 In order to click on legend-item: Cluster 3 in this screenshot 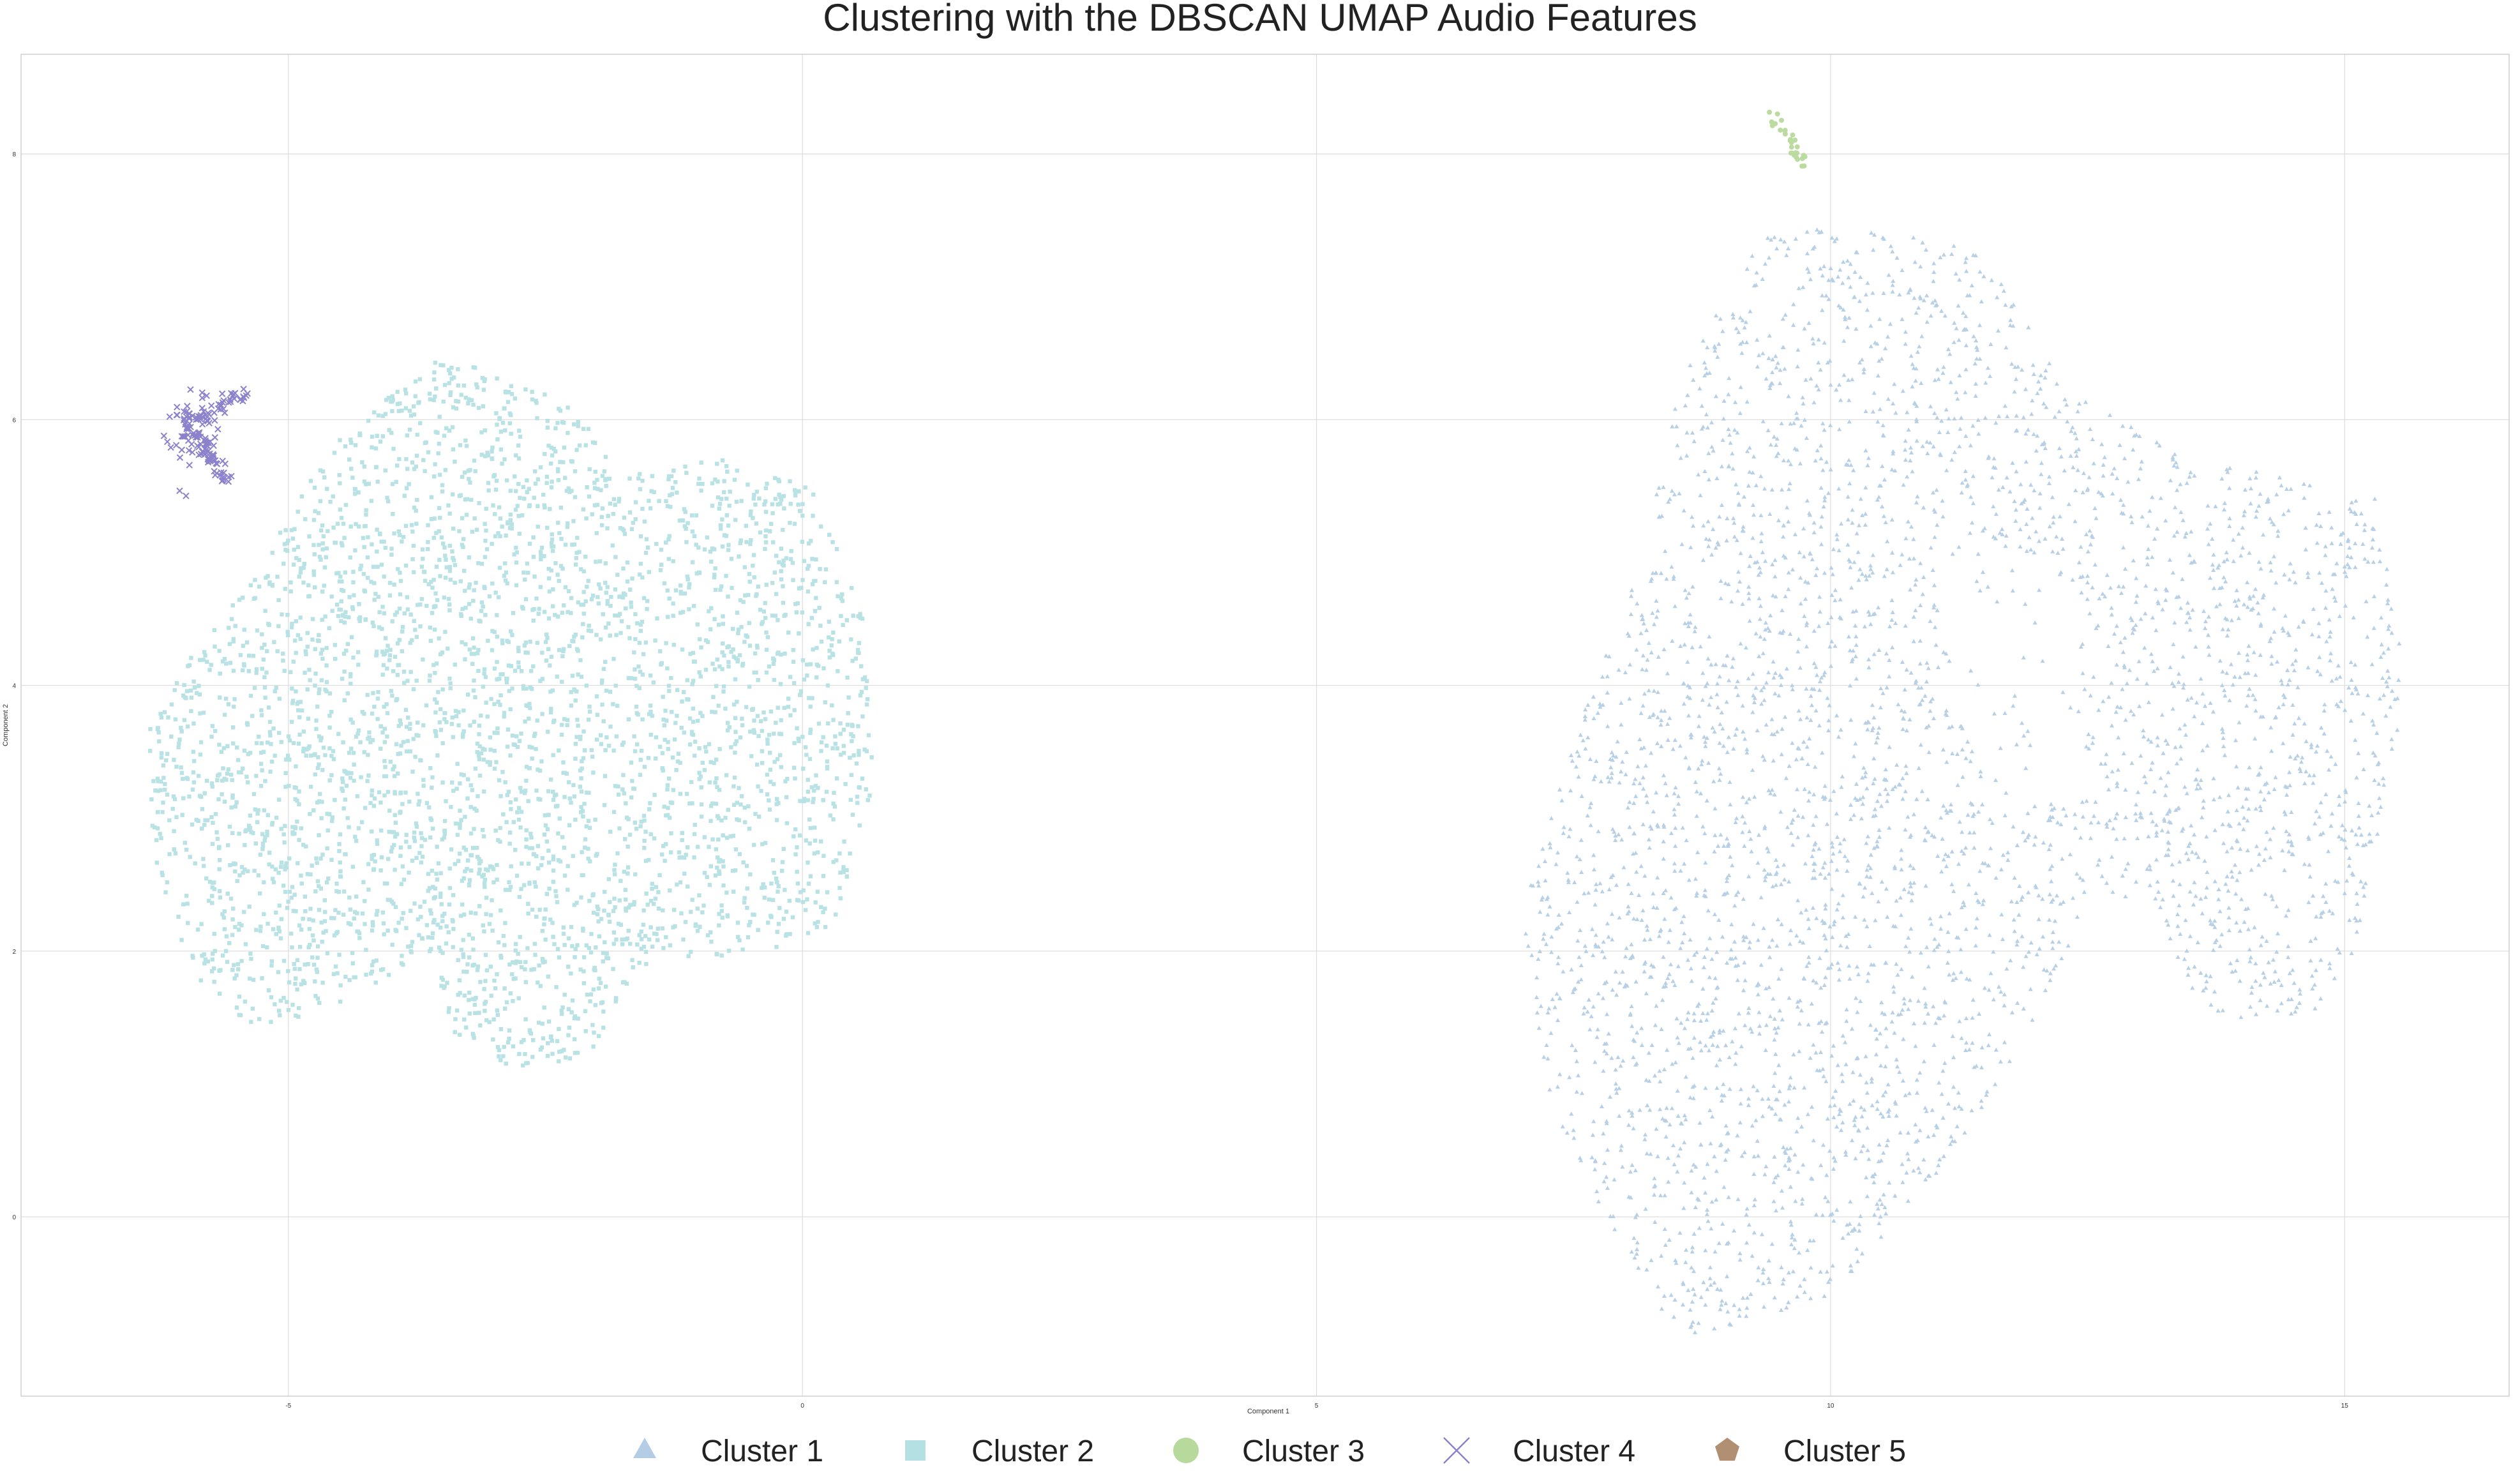, I will do `click(1269, 1451)`.